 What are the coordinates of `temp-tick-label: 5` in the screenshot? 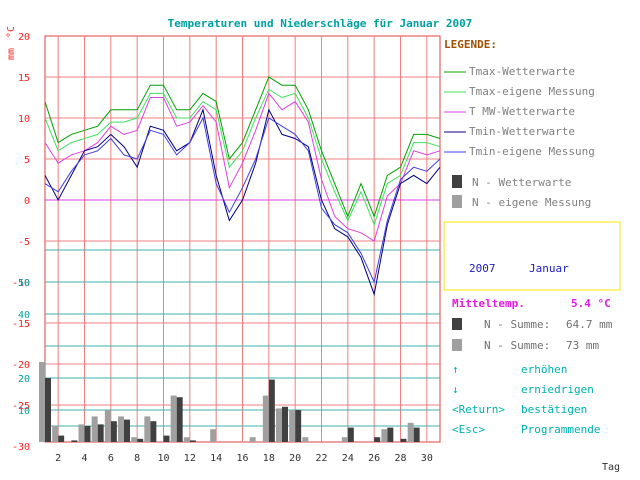 It's located at (27, 160).